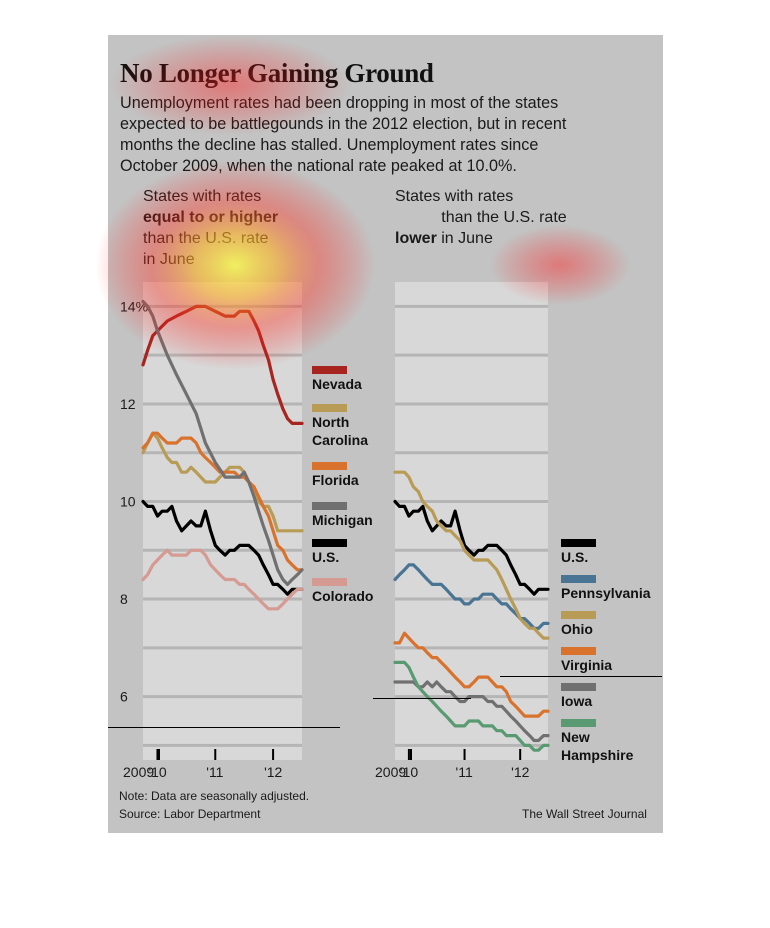 This screenshot has height=928, width=770. What do you see at coordinates (581, 676) in the screenshot?
I see `annotation-rule-right` at bounding box center [581, 676].